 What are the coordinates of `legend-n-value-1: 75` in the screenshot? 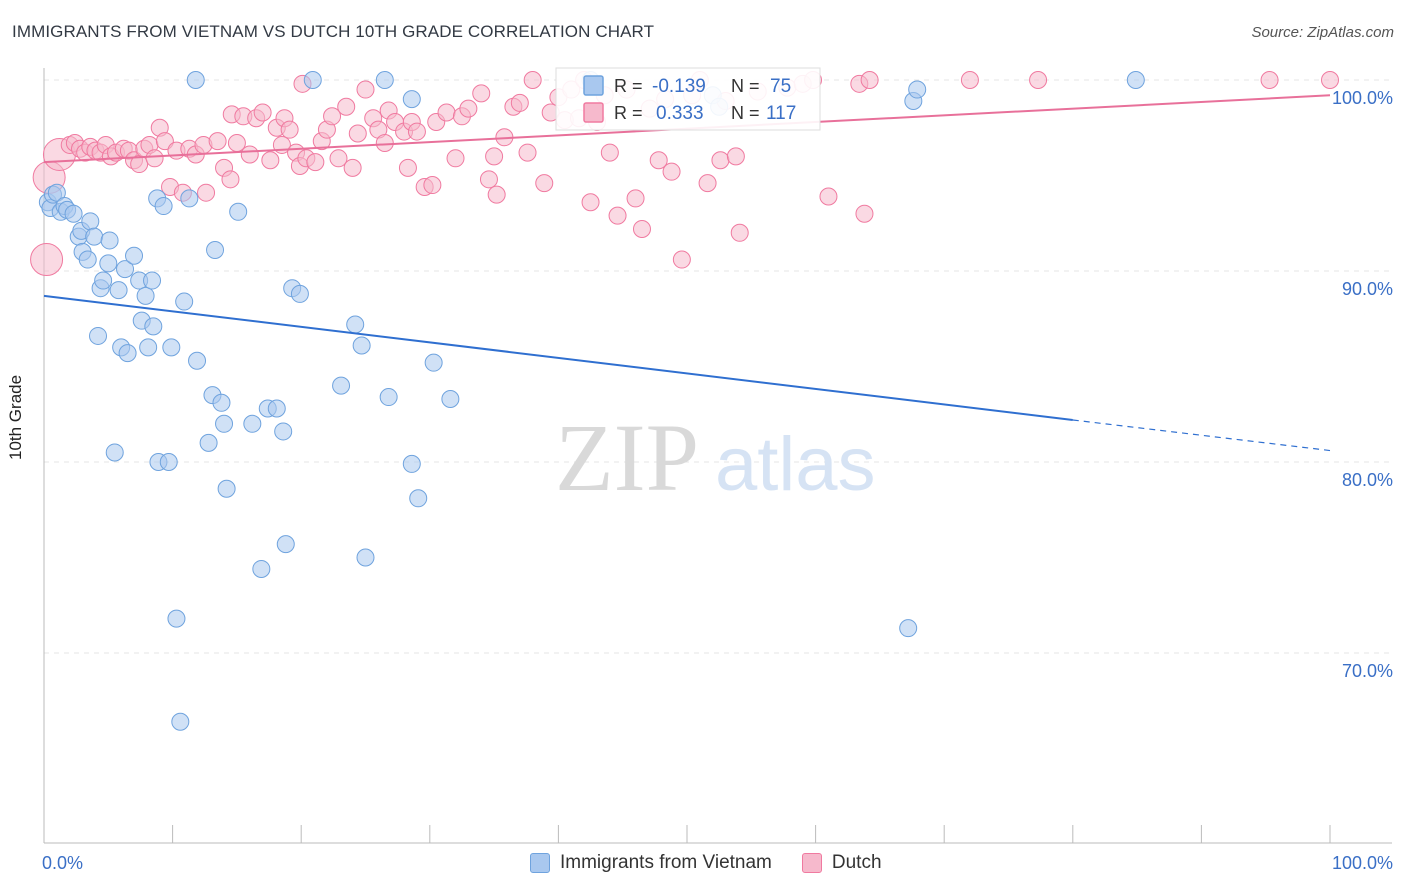 It's located at (780, 86).